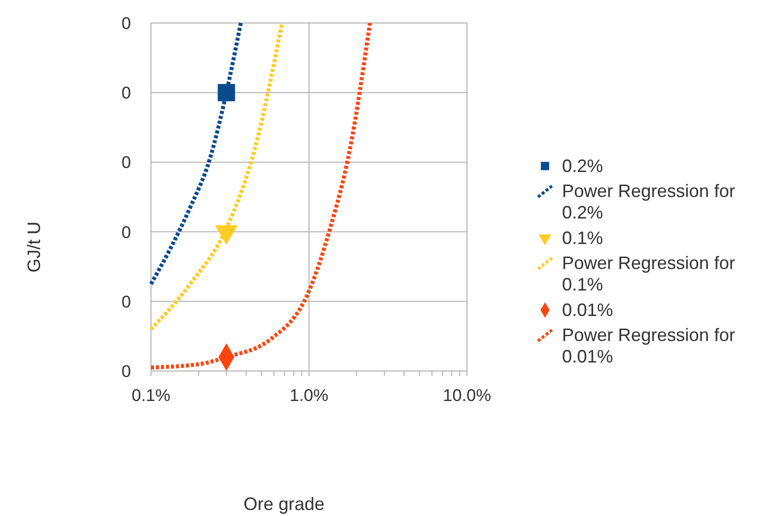 The width and height of the screenshot is (774, 516). What do you see at coordinates (649, 202) in the screenshot?
I see `legend-label: Power Regression for 0.2%` at bounding box center [649, 202].